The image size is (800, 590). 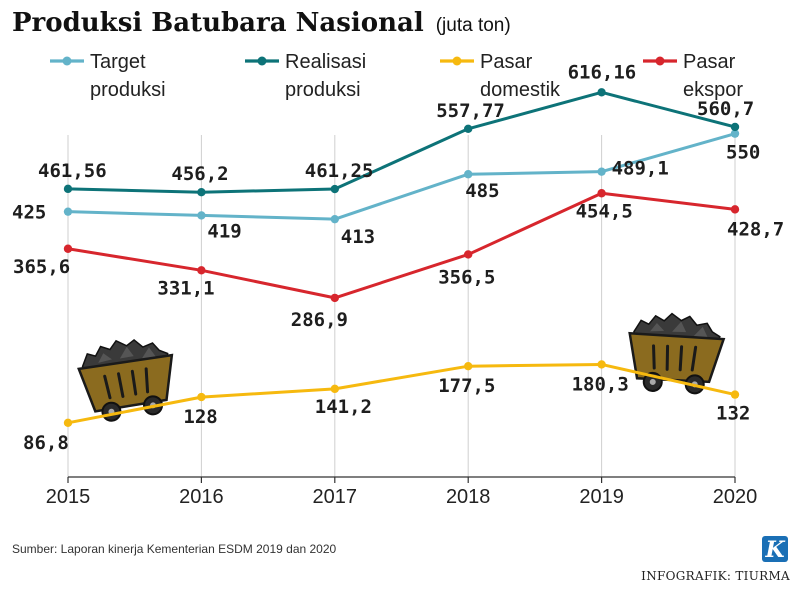 I want to click on data-label: 132, so click(x=733, y=414).